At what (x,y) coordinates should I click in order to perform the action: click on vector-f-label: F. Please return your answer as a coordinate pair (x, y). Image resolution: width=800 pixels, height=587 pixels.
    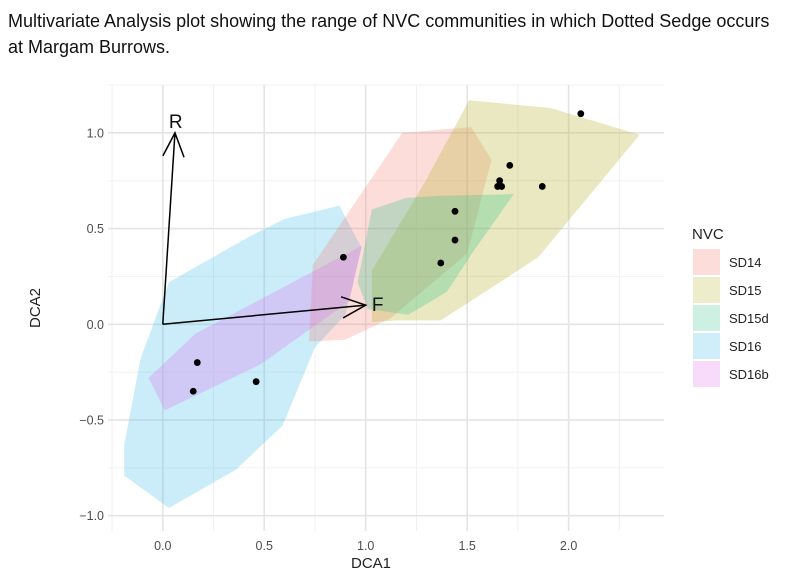
    Looking at the image, I should click on (378, 305).